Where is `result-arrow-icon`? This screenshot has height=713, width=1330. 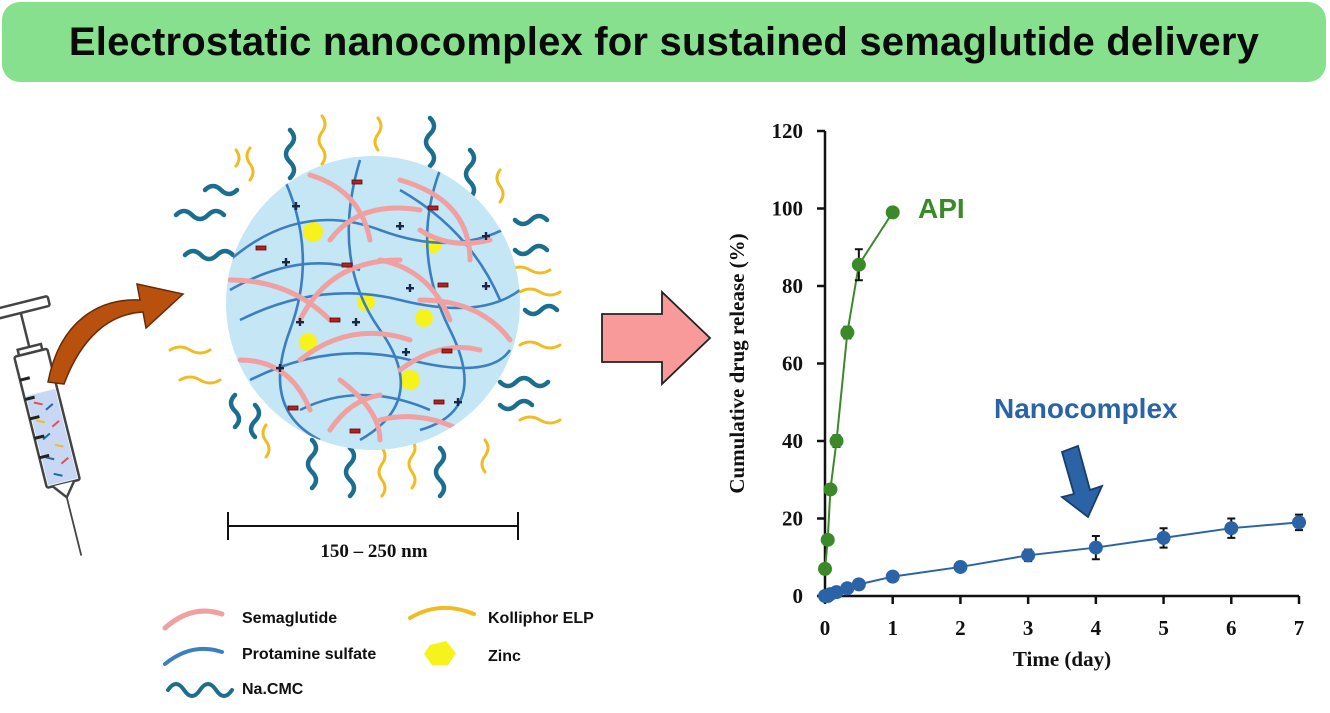
result-arrow-icon is located at coordinates (656, 338).